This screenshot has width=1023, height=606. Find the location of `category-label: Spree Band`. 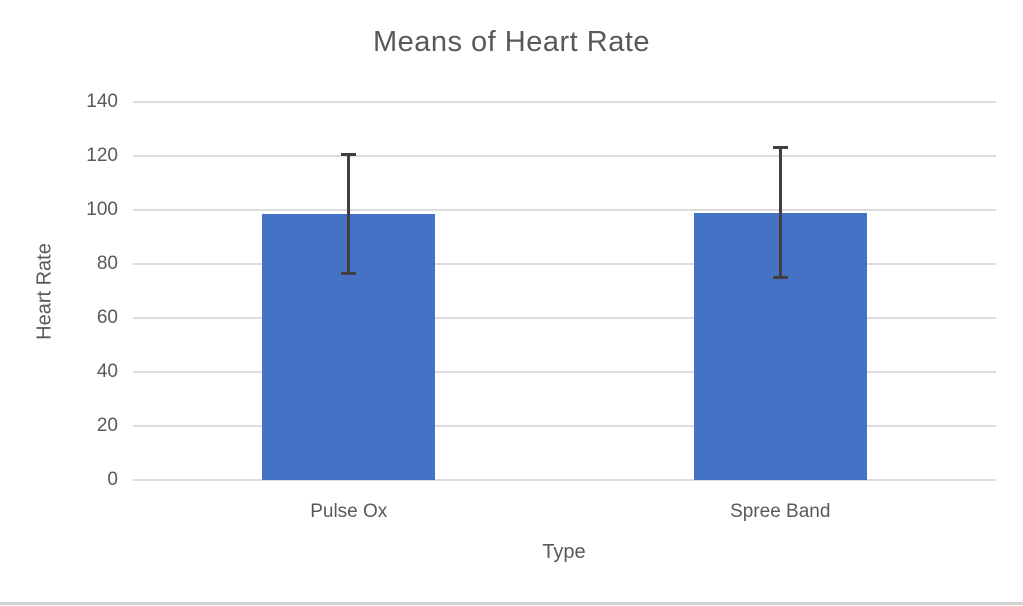

category-label: Spree Band is located at coordinates (780, 511).